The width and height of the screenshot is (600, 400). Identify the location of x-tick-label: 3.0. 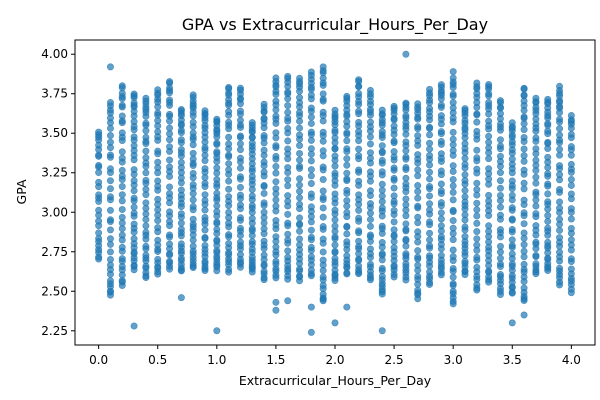
(453, 360).